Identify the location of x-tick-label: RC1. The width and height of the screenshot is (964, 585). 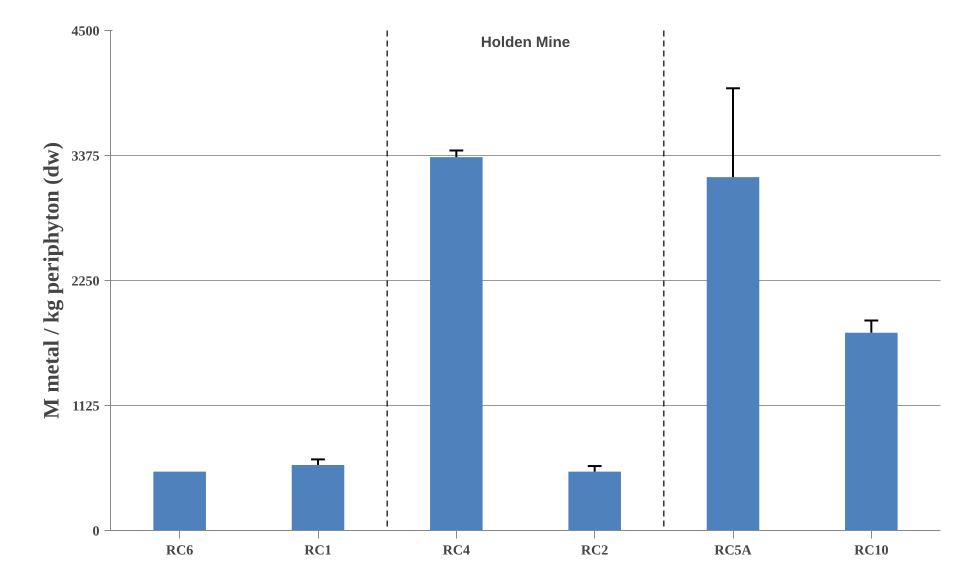
(318, 551).